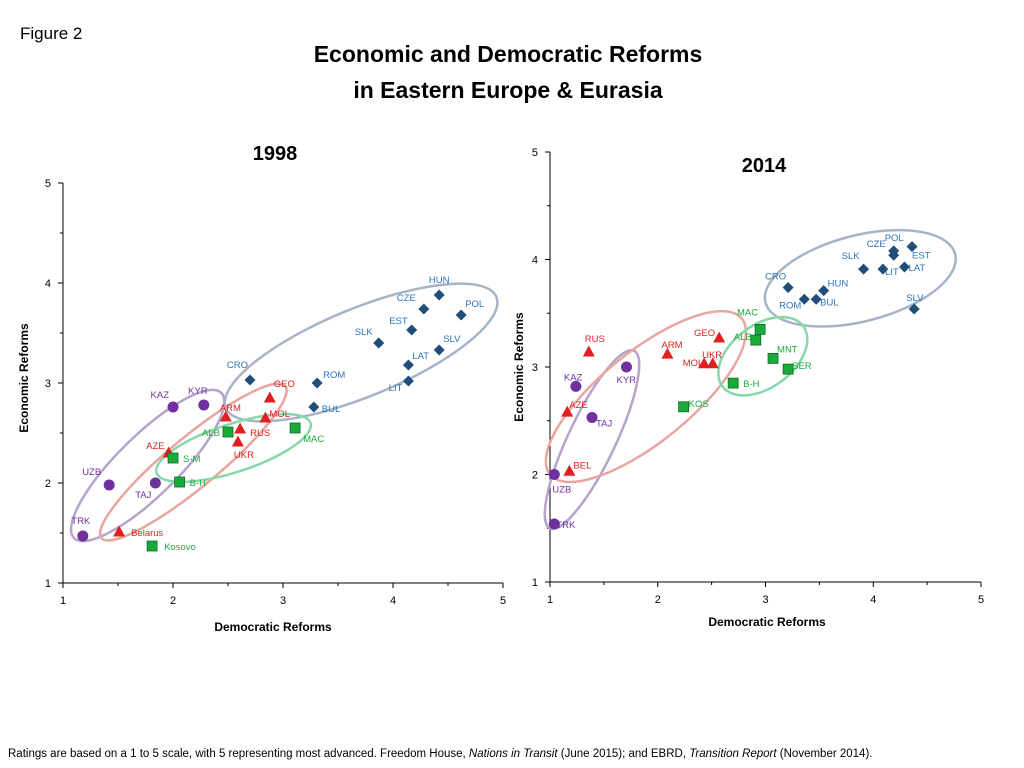 The image size is (1024, 768). What do you see at coordinates (461, 315) in the screenshot?
I see `point-pol-diamond` at bounding box center [461, 315].